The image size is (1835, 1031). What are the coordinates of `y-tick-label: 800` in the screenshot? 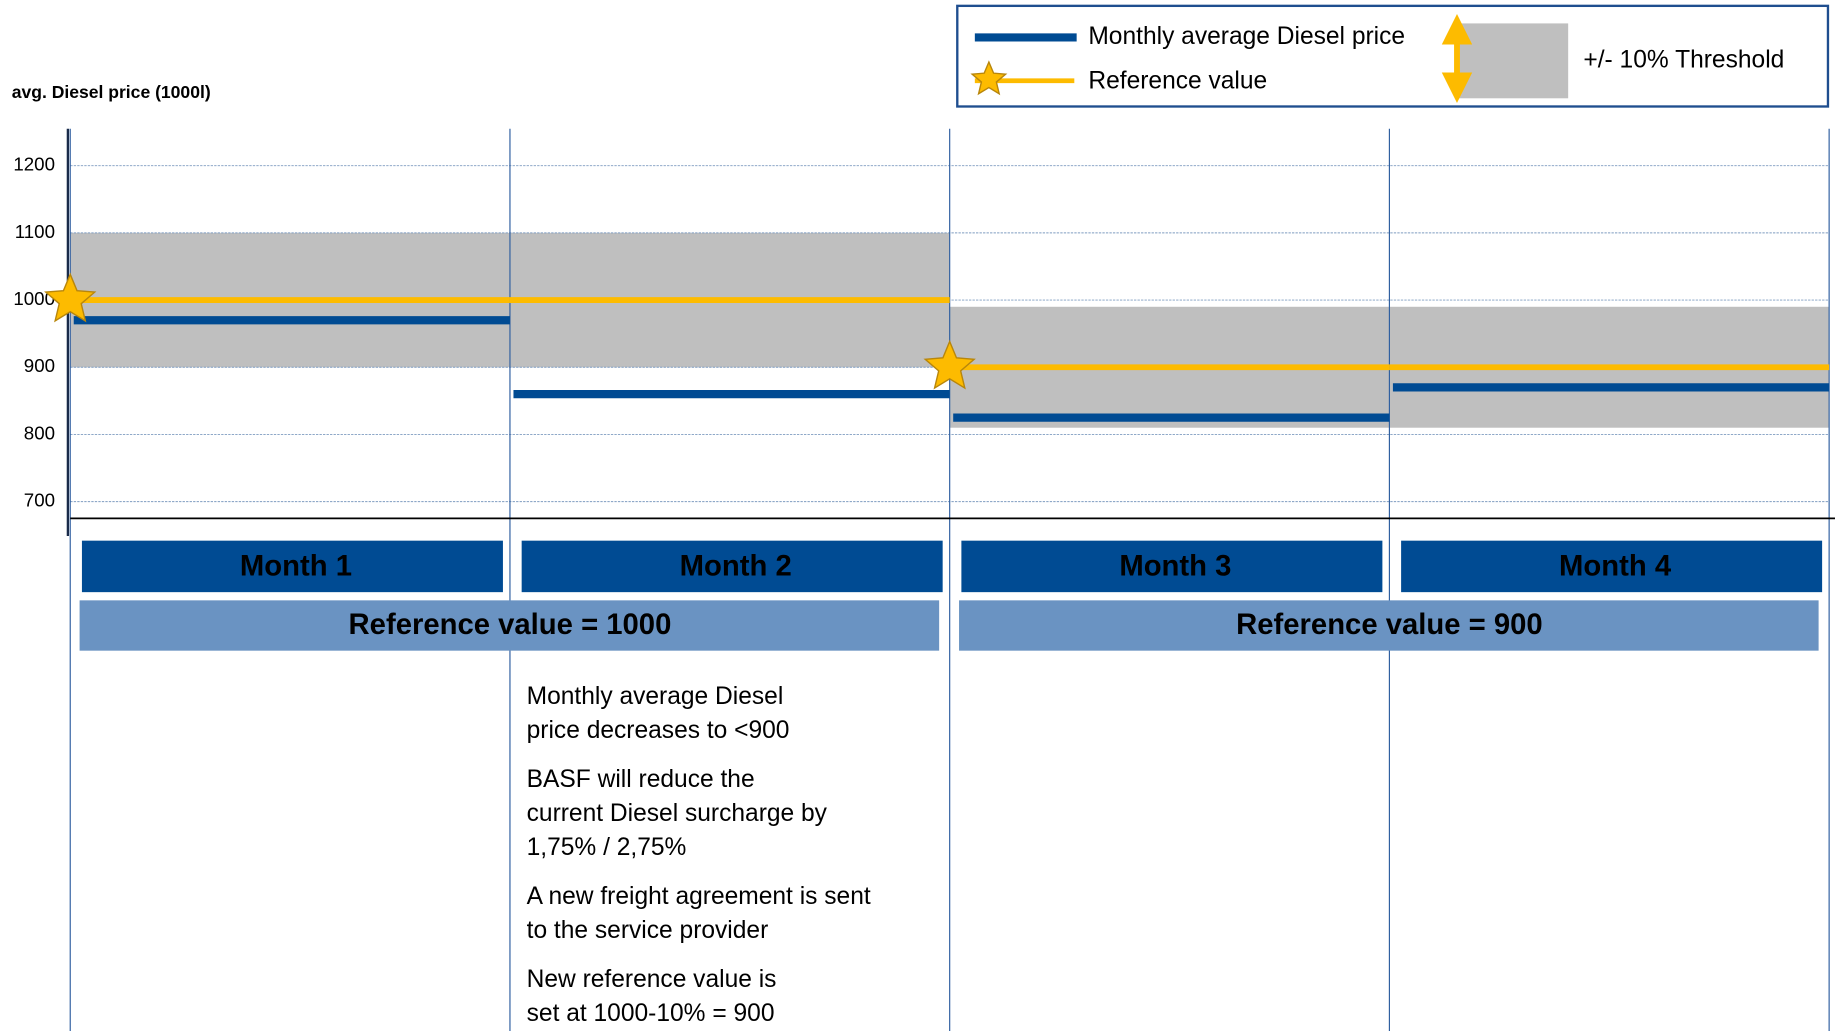 It's located at (39, 432).